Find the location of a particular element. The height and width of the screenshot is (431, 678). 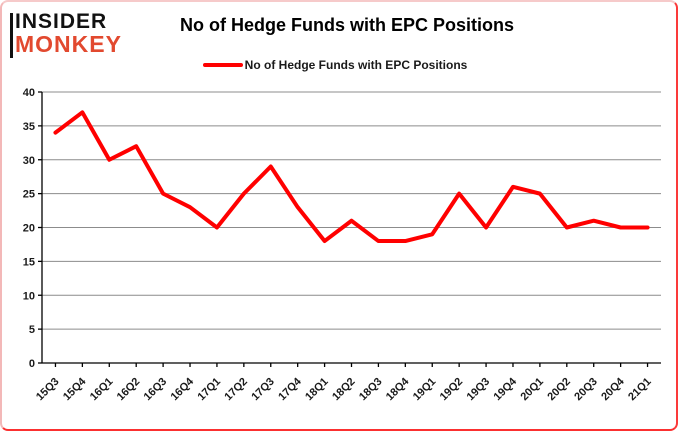

x-tick-label: 19Q2 is located at coordinates (452, 390).